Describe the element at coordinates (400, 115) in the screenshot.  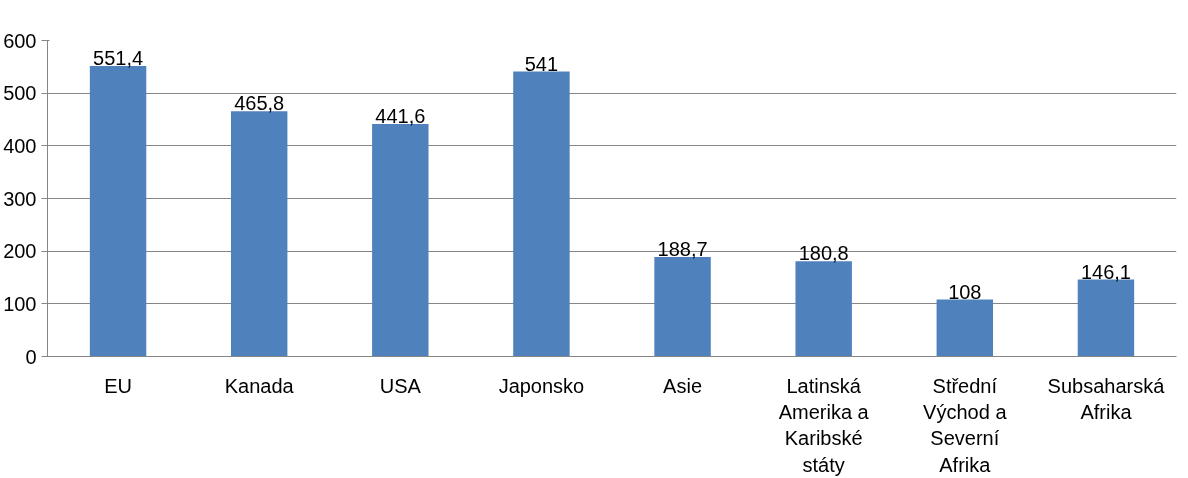
I see `data-label: 441,6` at that location.